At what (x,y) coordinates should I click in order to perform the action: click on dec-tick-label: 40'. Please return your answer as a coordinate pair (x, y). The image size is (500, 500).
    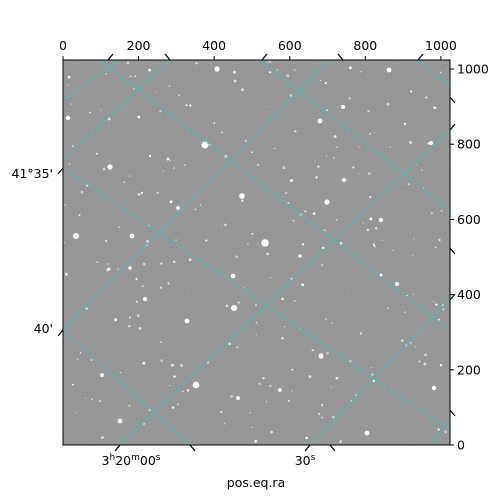
    Looking at the image, I should click on (43, 328).